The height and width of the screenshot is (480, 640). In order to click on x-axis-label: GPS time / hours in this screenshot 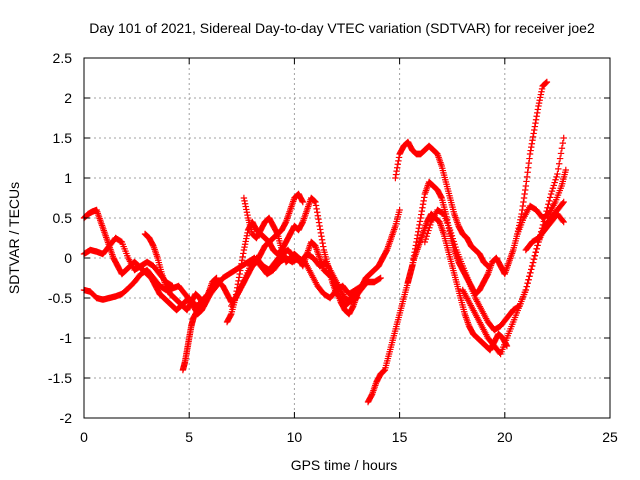, I will do `click(344, 465)`.